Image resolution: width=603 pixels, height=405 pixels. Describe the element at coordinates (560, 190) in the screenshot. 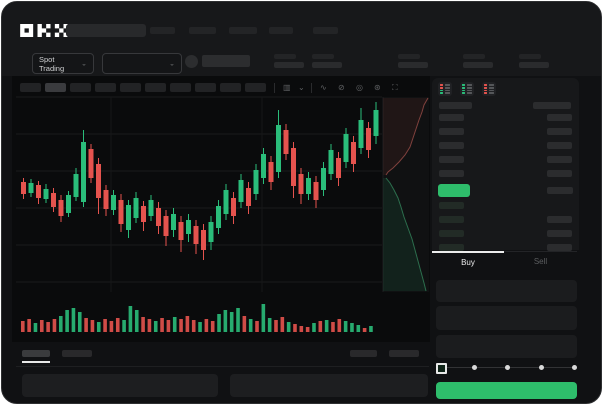

I see `last-price-amount-placeholder` at that location.